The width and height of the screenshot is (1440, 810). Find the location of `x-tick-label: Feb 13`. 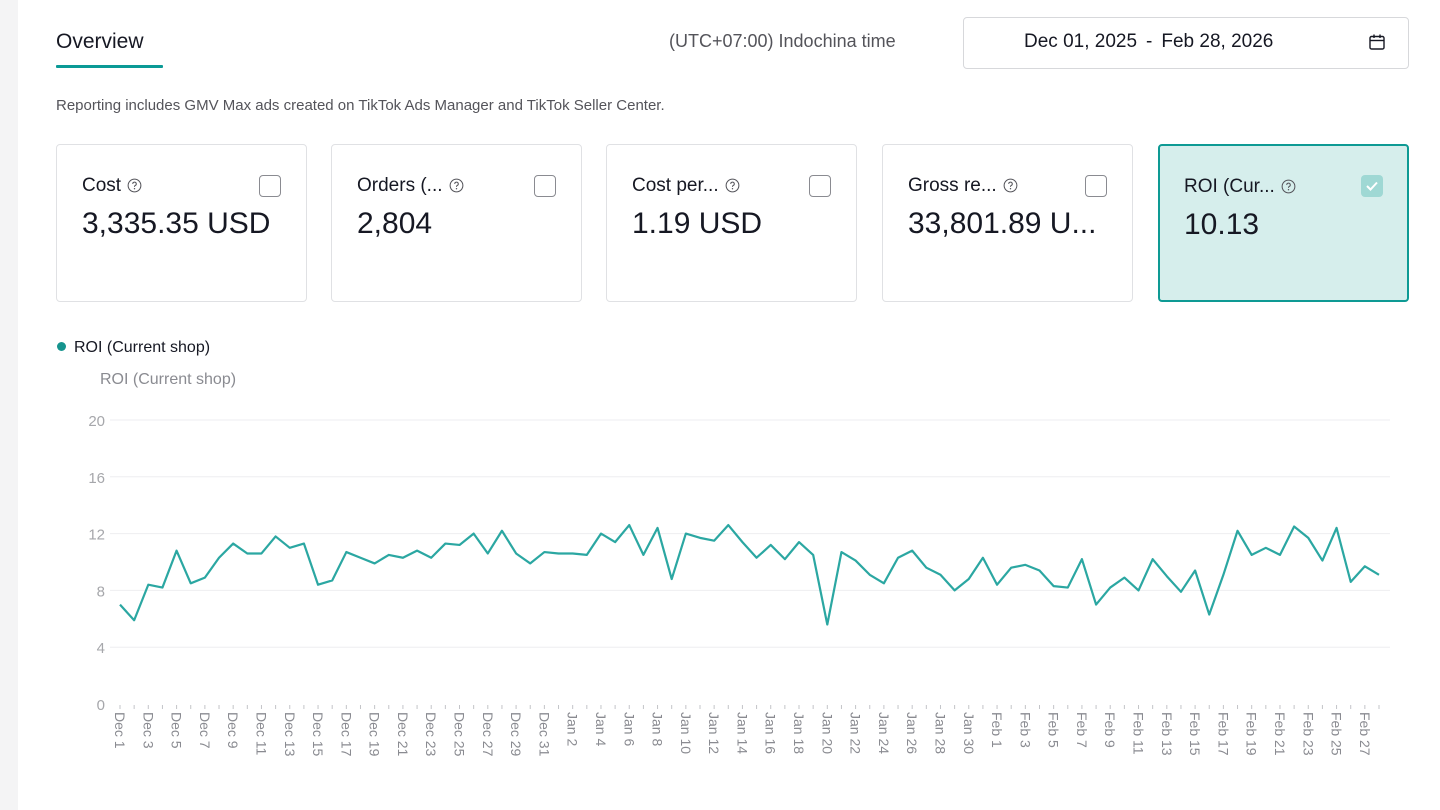

x-tick-label: Feb 13 is located at coordinates (1167, 734).